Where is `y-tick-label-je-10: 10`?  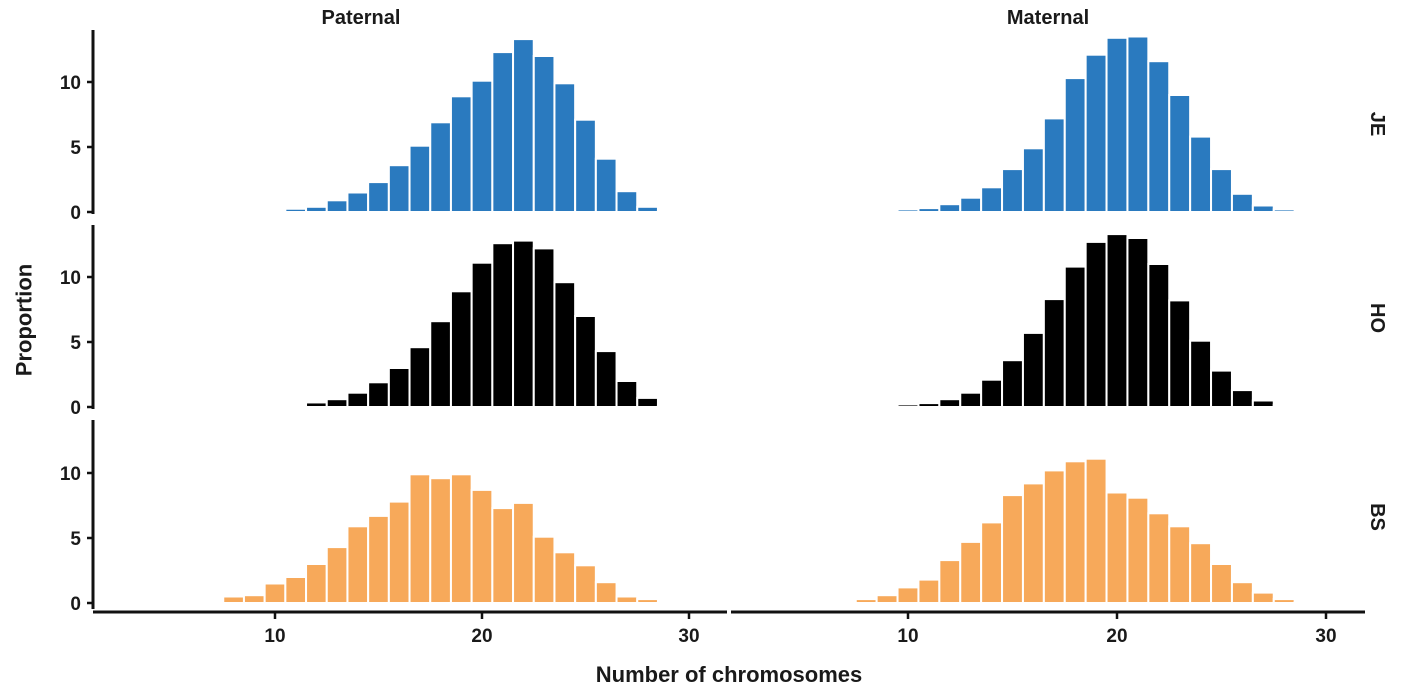
y-tick-label-je-10: 10 is located at coordinates (70, 83).